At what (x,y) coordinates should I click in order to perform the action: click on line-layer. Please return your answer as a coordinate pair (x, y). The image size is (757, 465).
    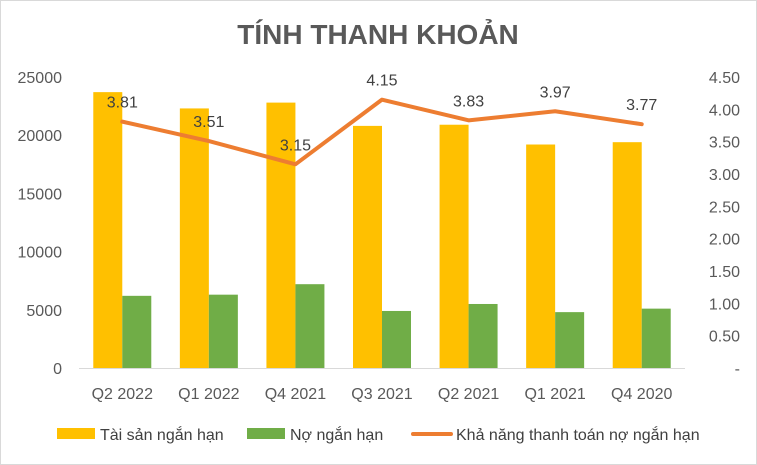
    Looking at the image, I should click on (382, 132).